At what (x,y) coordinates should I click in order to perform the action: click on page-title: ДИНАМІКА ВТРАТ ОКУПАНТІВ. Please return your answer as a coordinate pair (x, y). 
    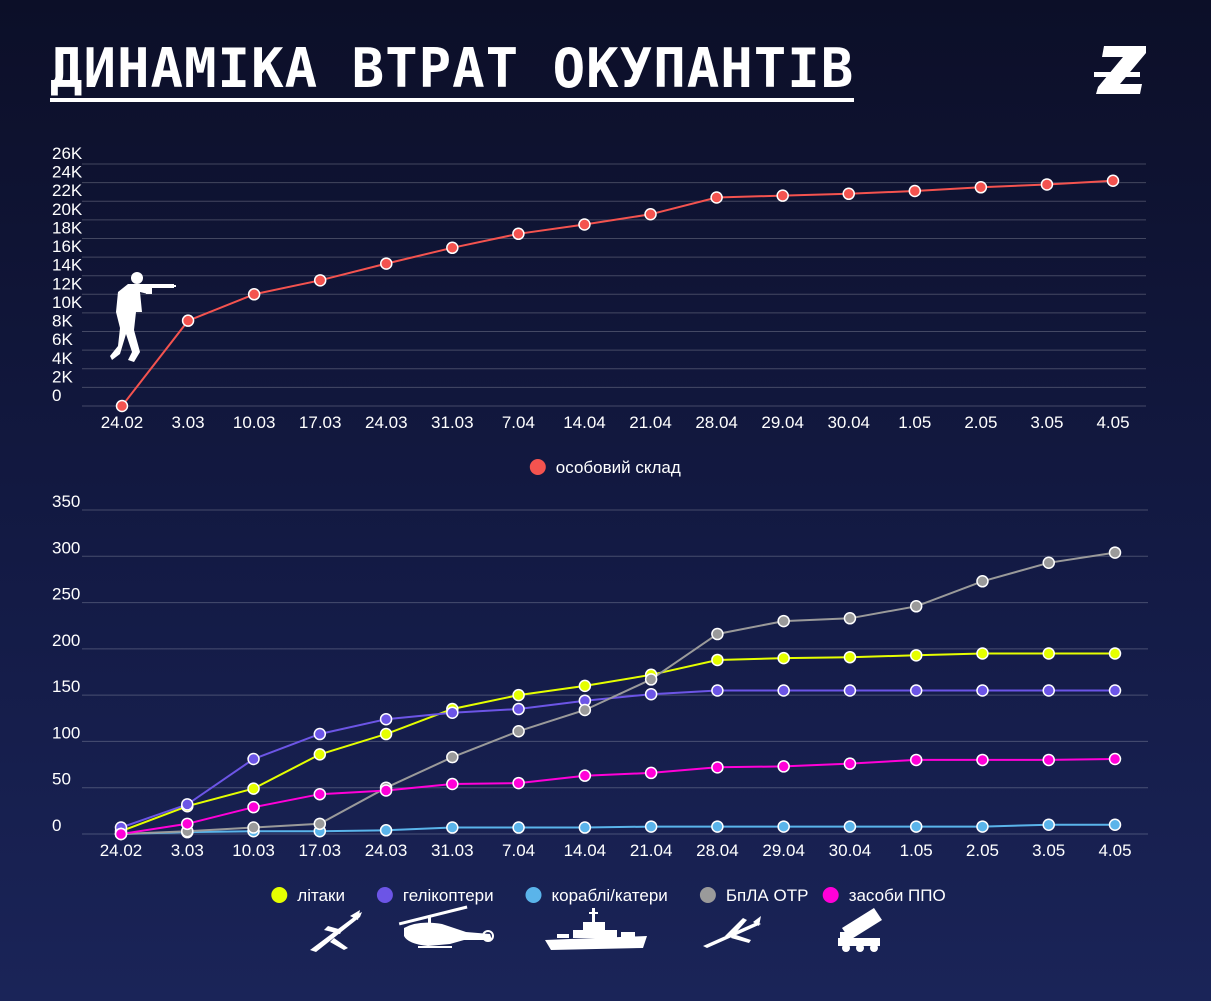
    Looking at the image, I should click on (452, 69).